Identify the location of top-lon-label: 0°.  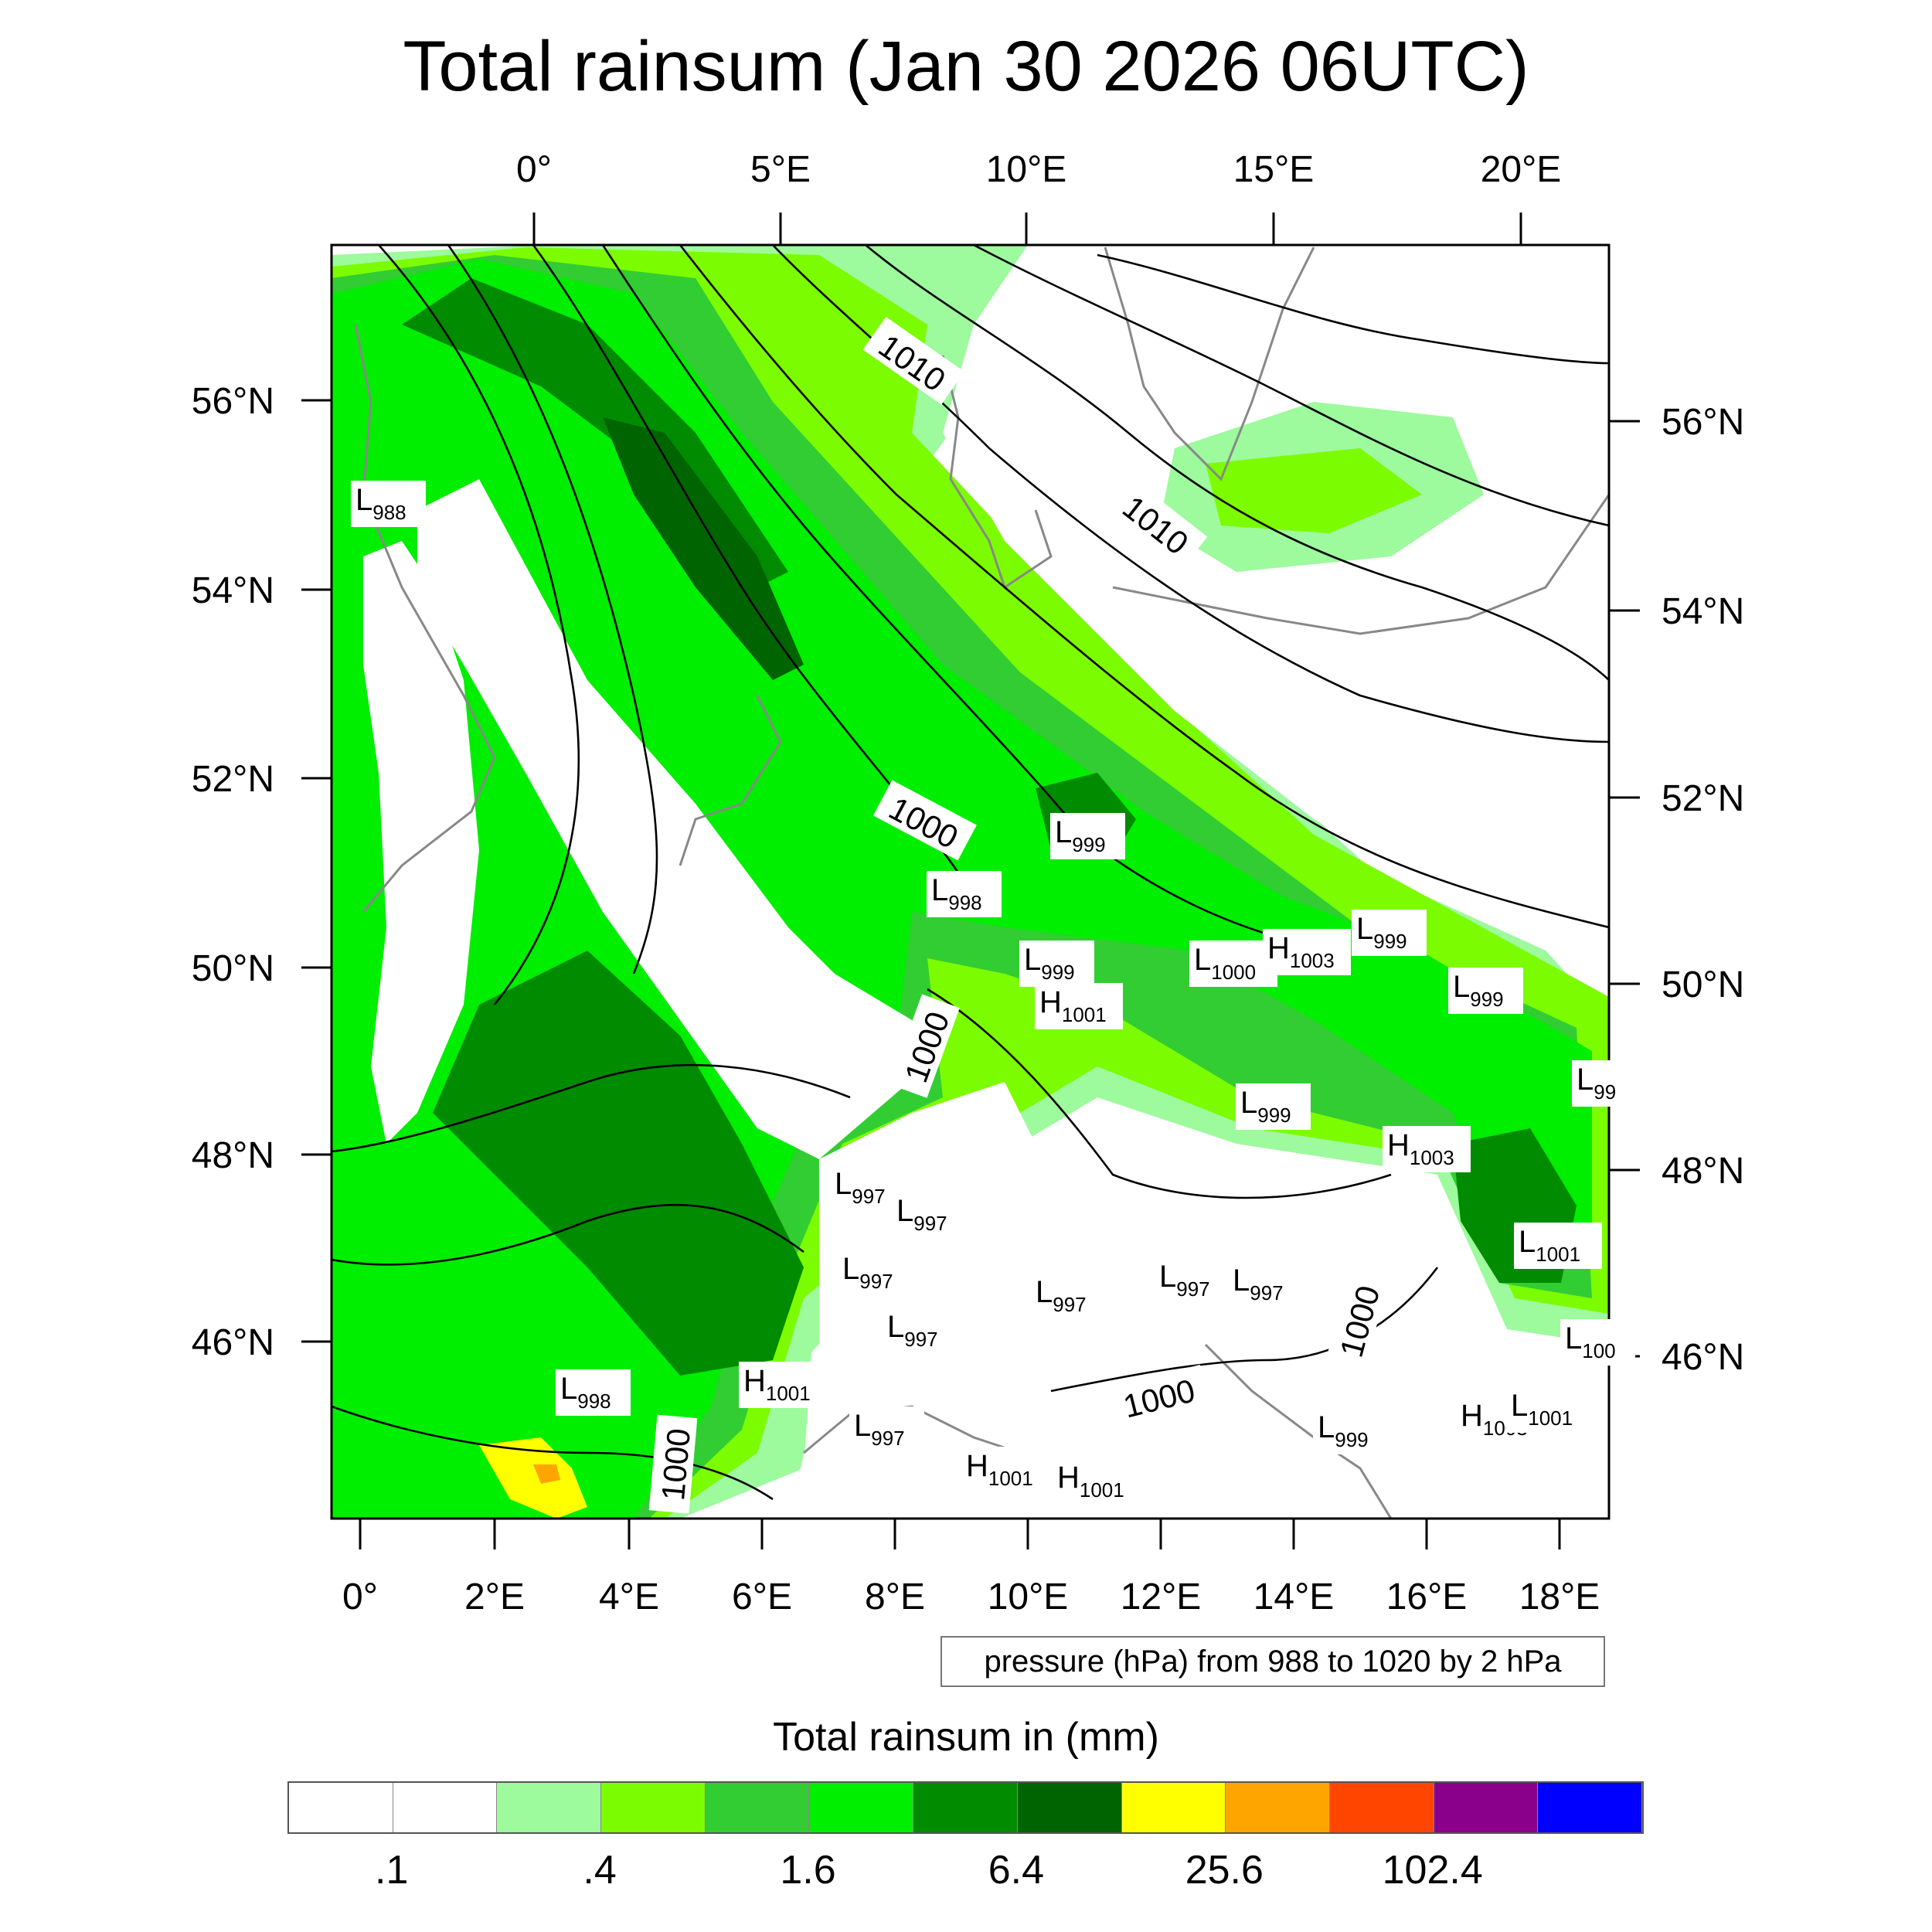
(534, 169).